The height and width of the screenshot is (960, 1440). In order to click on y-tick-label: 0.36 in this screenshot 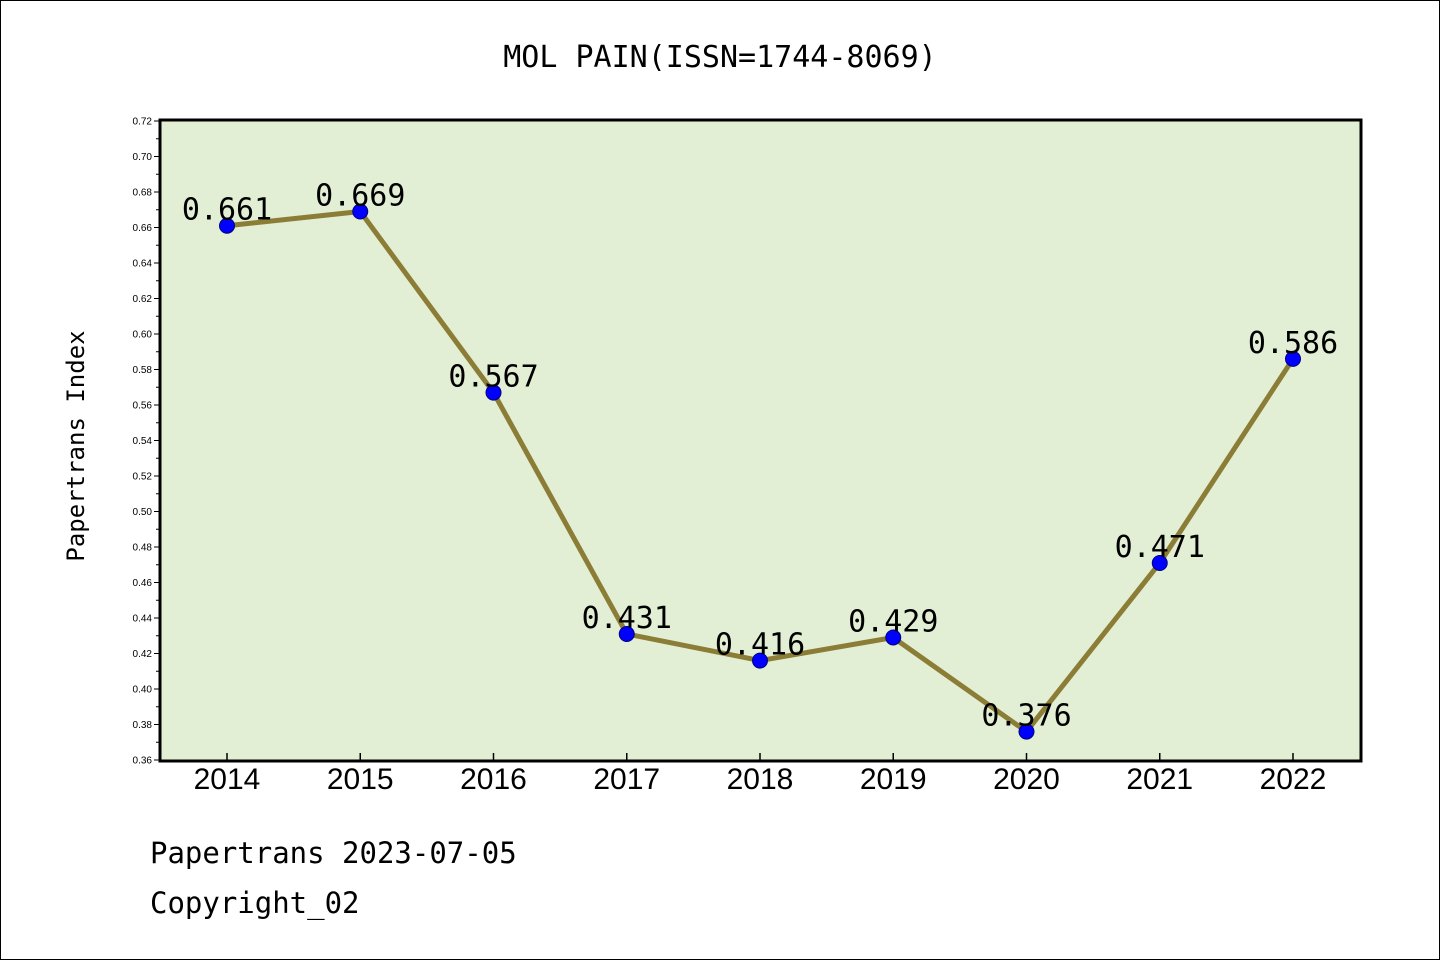, I will do `click(143, 761)`.